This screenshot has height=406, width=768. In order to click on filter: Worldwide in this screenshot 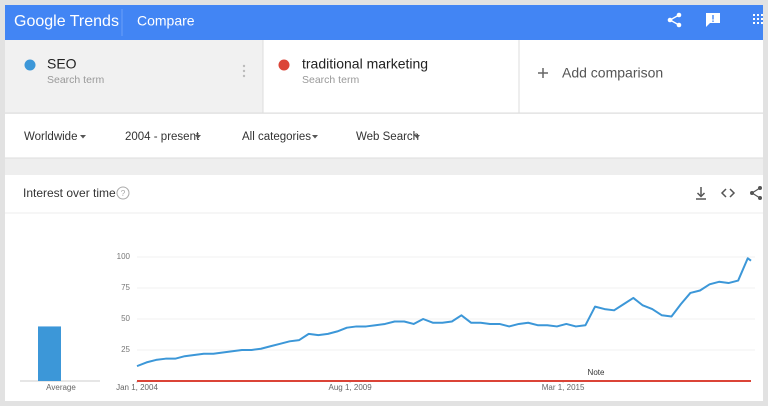, I will do `click(50, 137)`.